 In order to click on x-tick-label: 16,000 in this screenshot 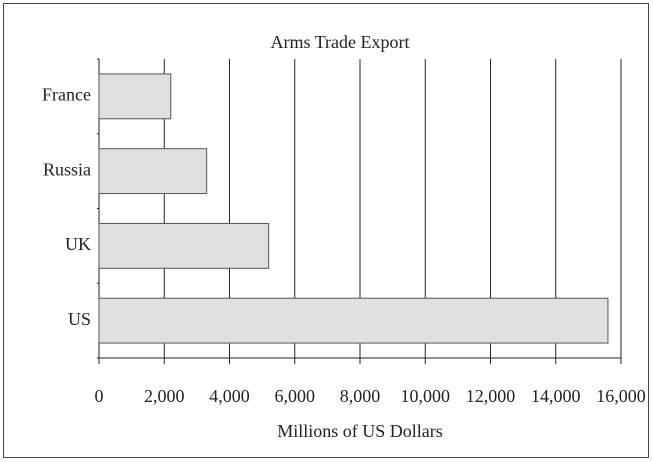, I will do `click(621, 396)`.